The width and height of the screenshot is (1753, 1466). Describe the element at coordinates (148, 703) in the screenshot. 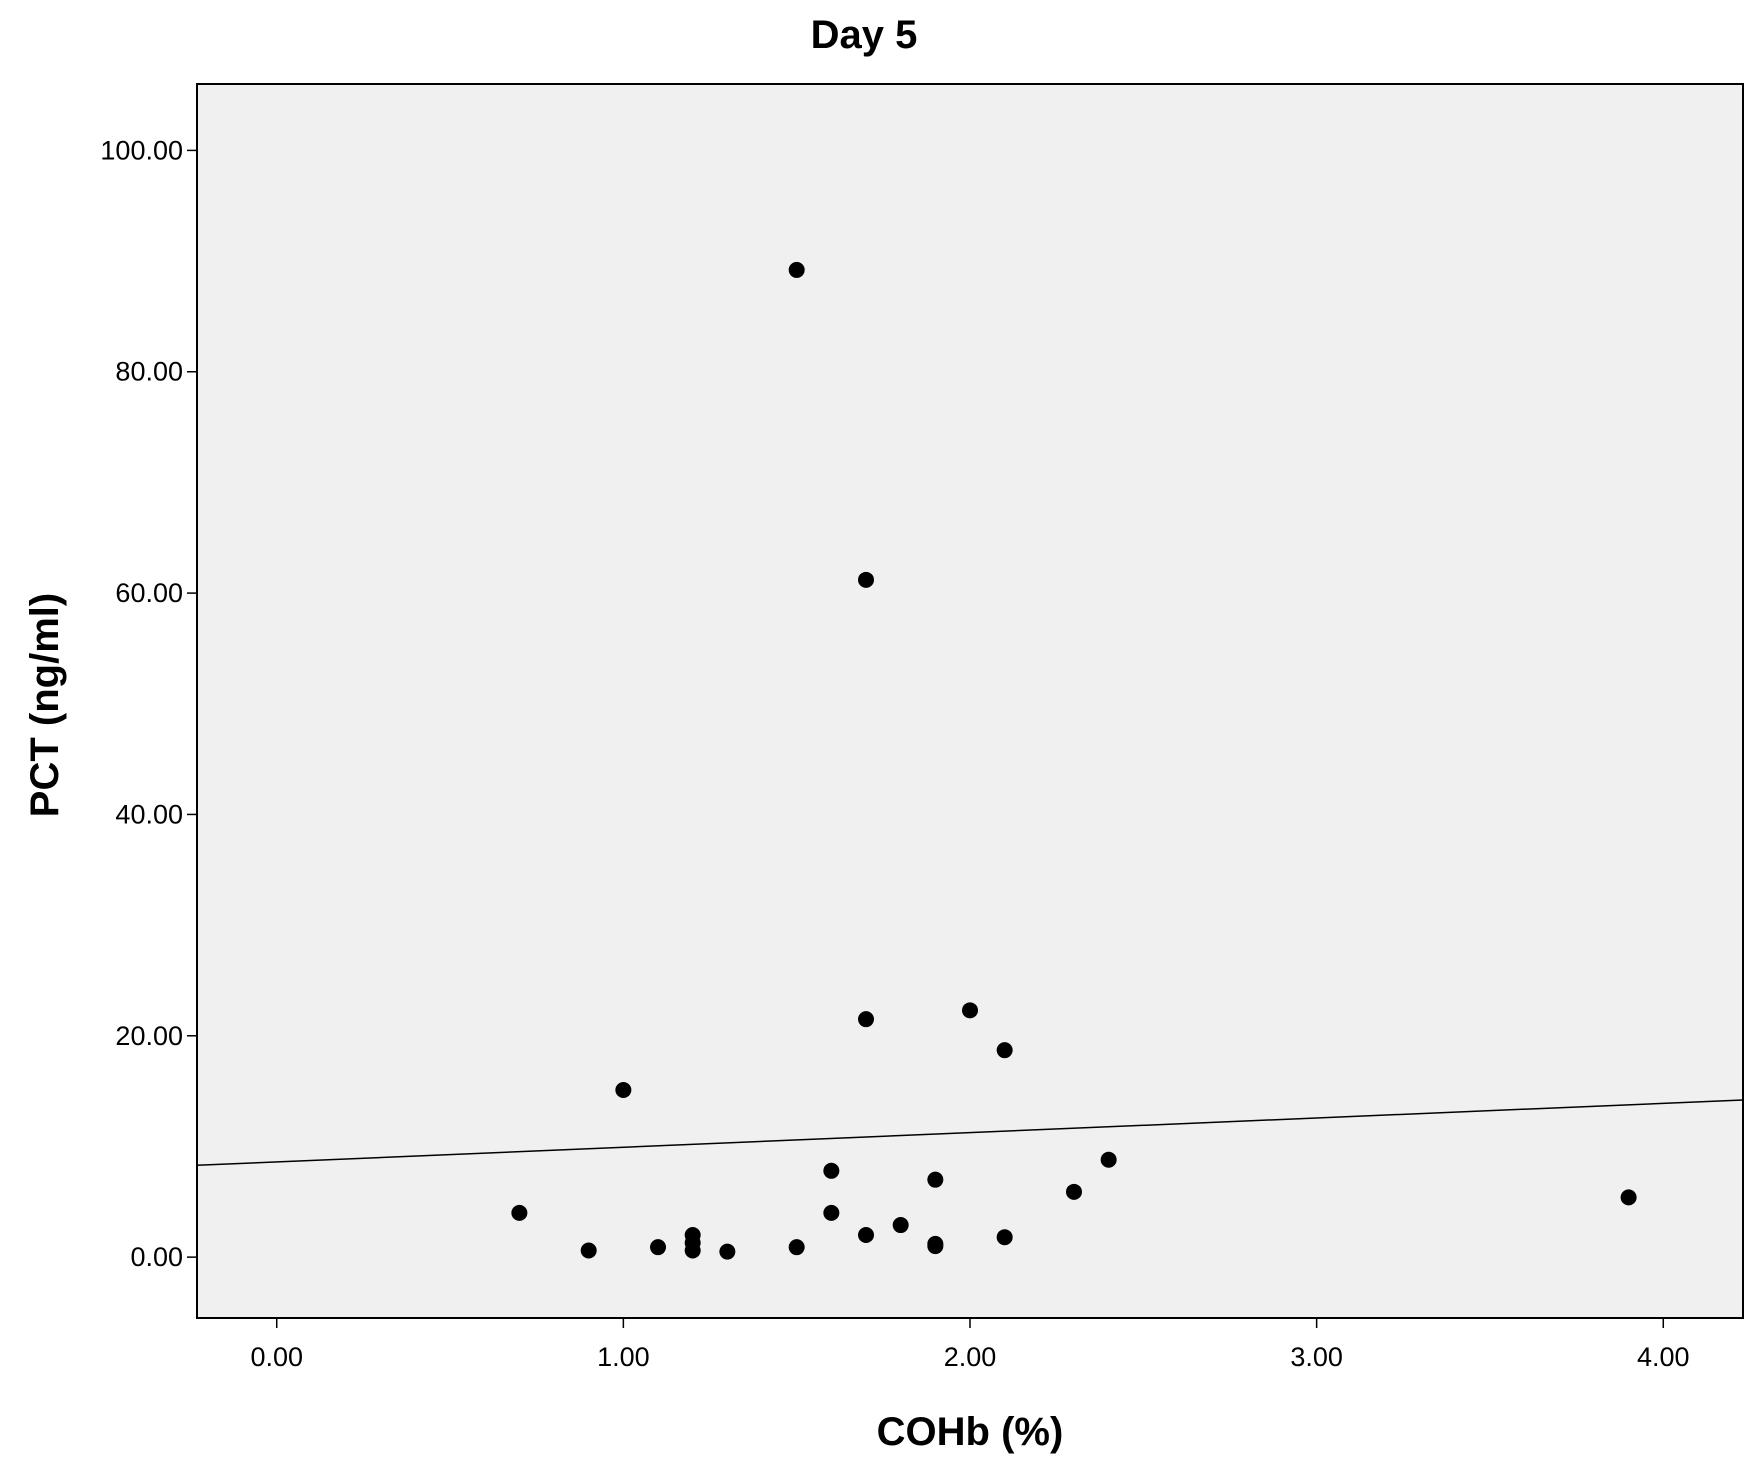

I see `y-axis: 0.00 20.00 40.00 60.00 80.00 100.00` at that location.